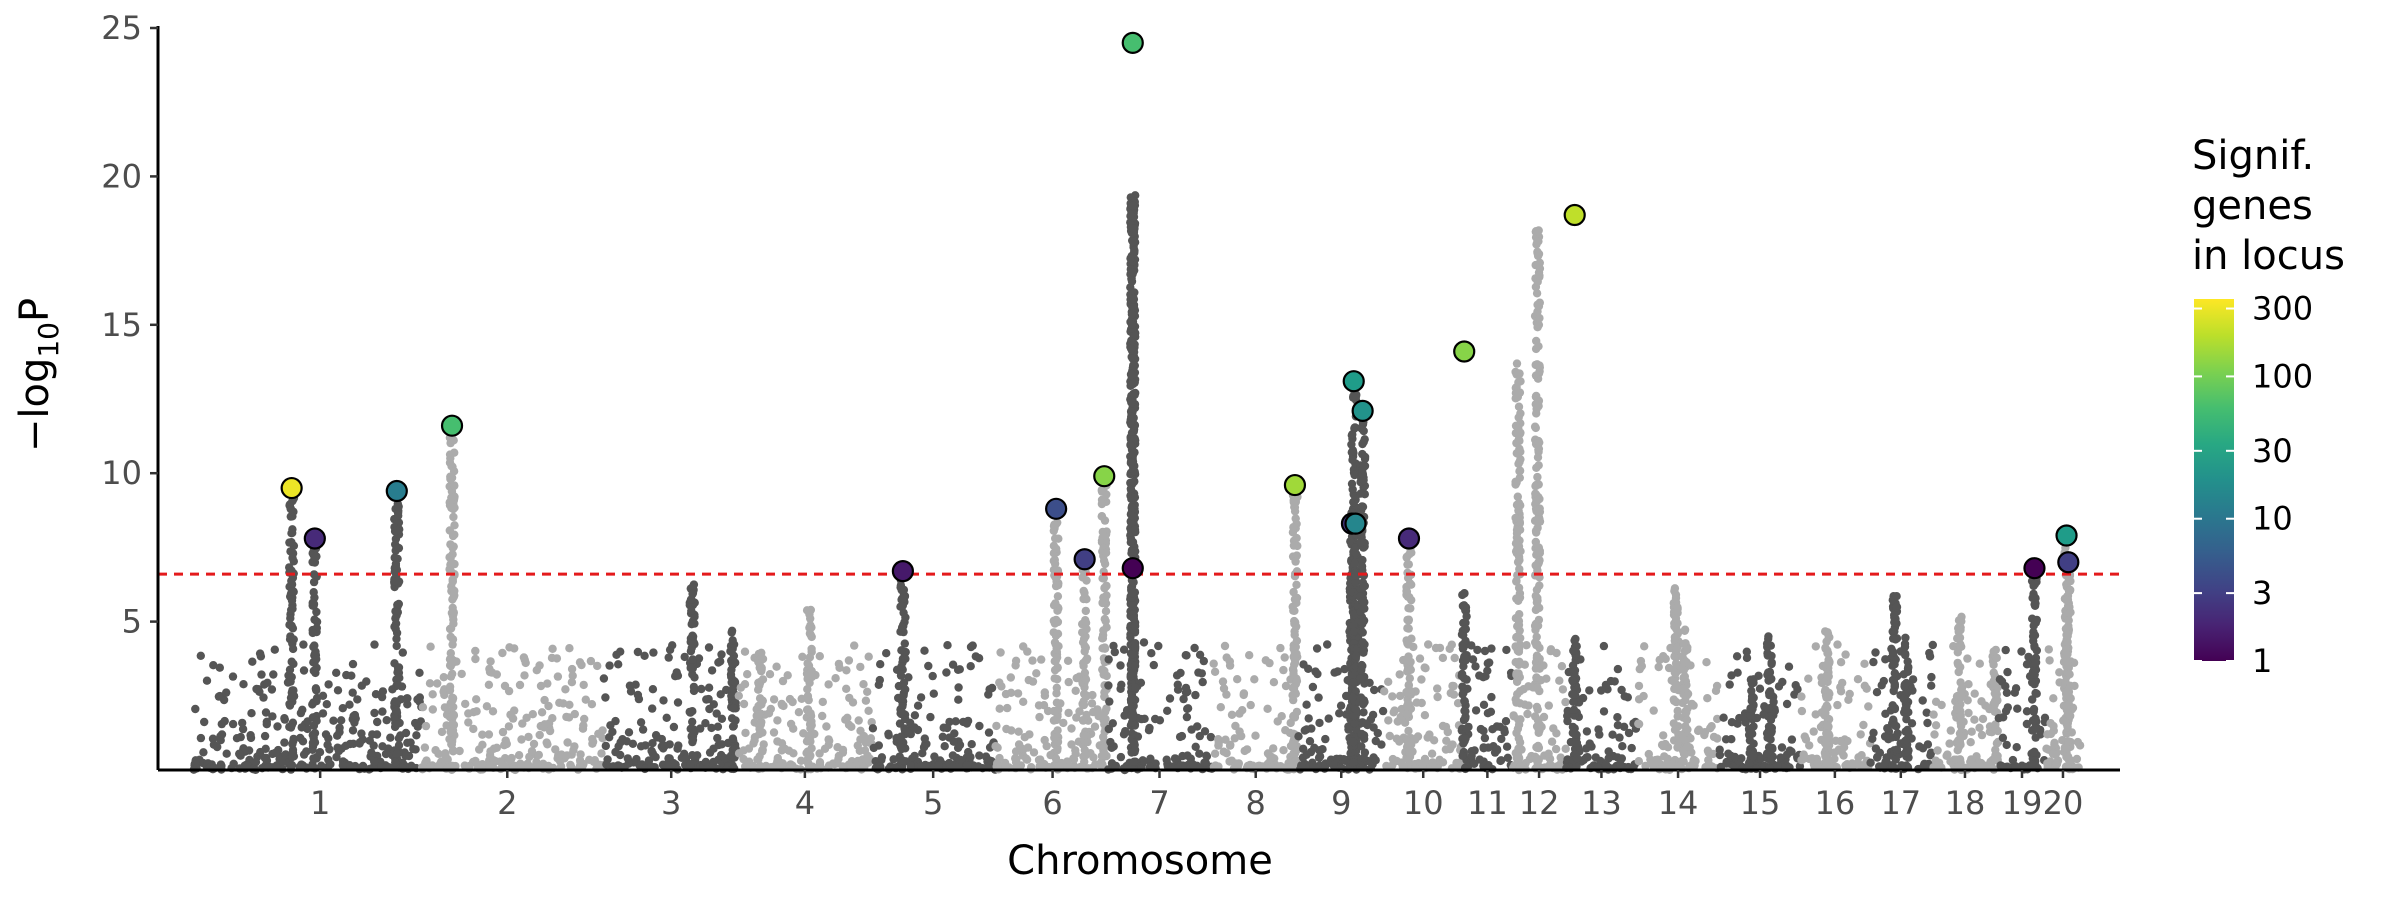  I want to click on y-tick-label: 15, so click(121, 325).